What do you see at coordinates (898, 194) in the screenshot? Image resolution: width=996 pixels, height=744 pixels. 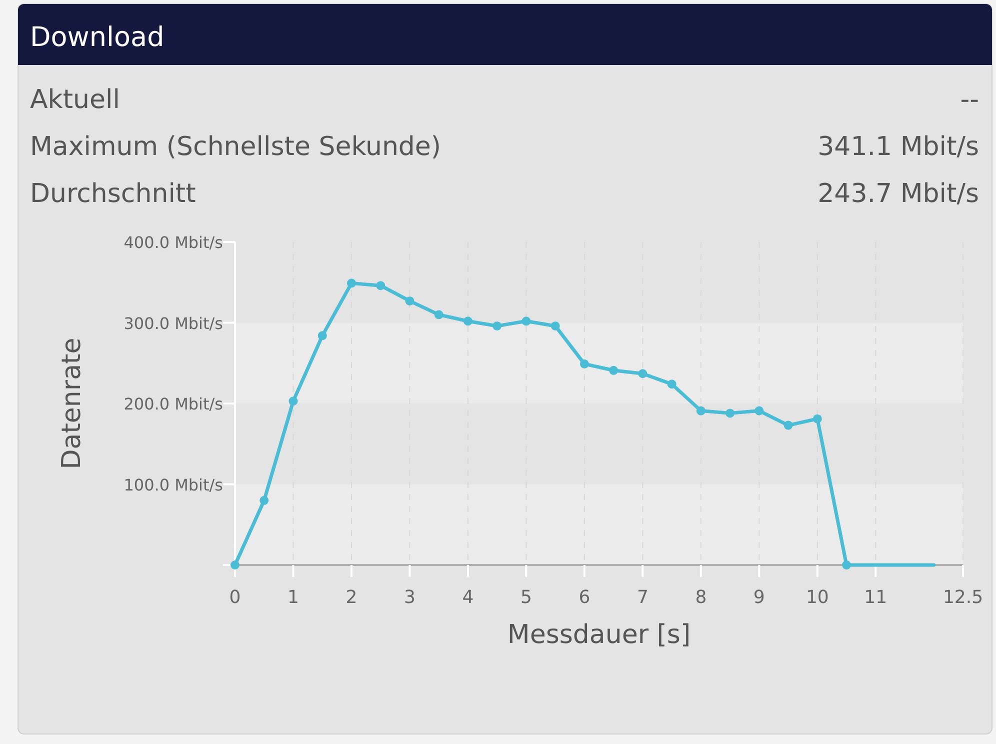 I see `text: 243.7 Mbit/s` at bounding box center [898, 194].